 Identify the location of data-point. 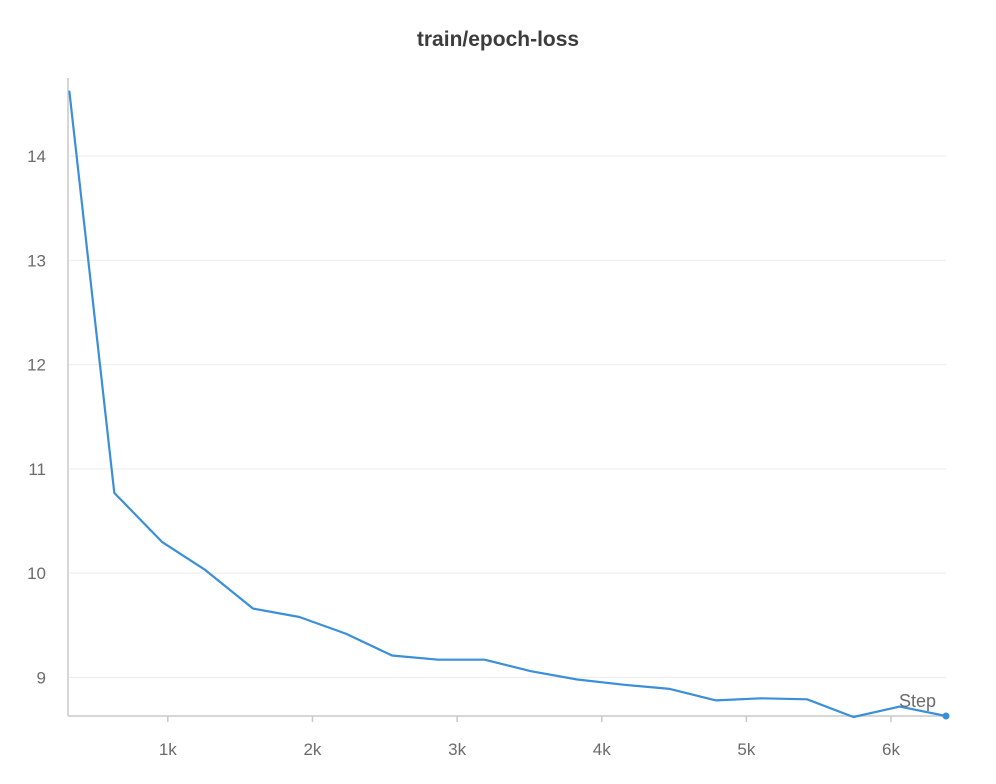
(946, 716).